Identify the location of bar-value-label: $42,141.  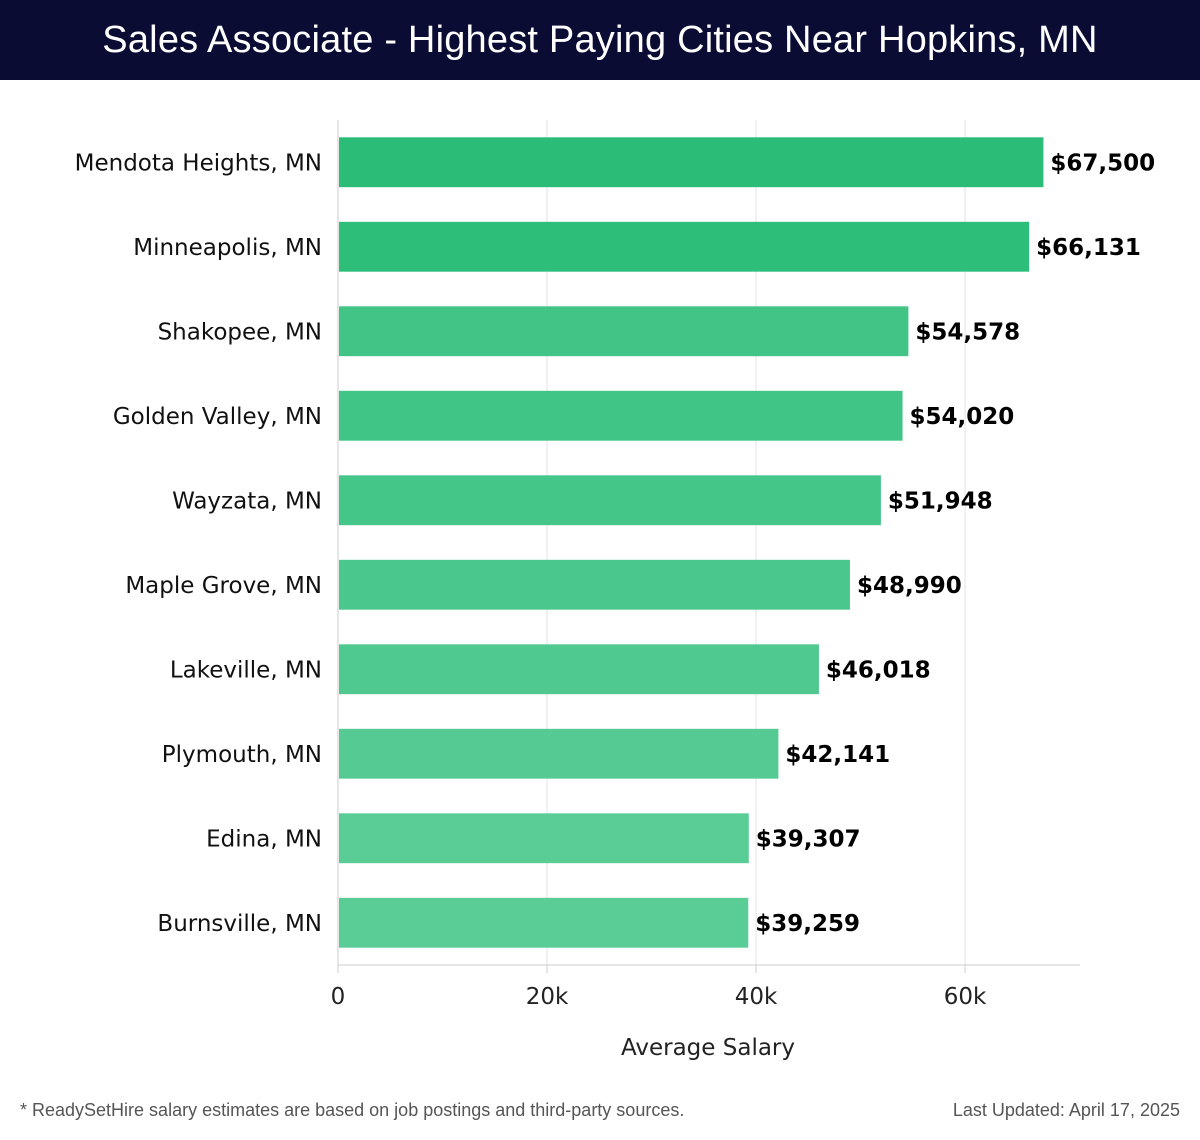
(837, 755).